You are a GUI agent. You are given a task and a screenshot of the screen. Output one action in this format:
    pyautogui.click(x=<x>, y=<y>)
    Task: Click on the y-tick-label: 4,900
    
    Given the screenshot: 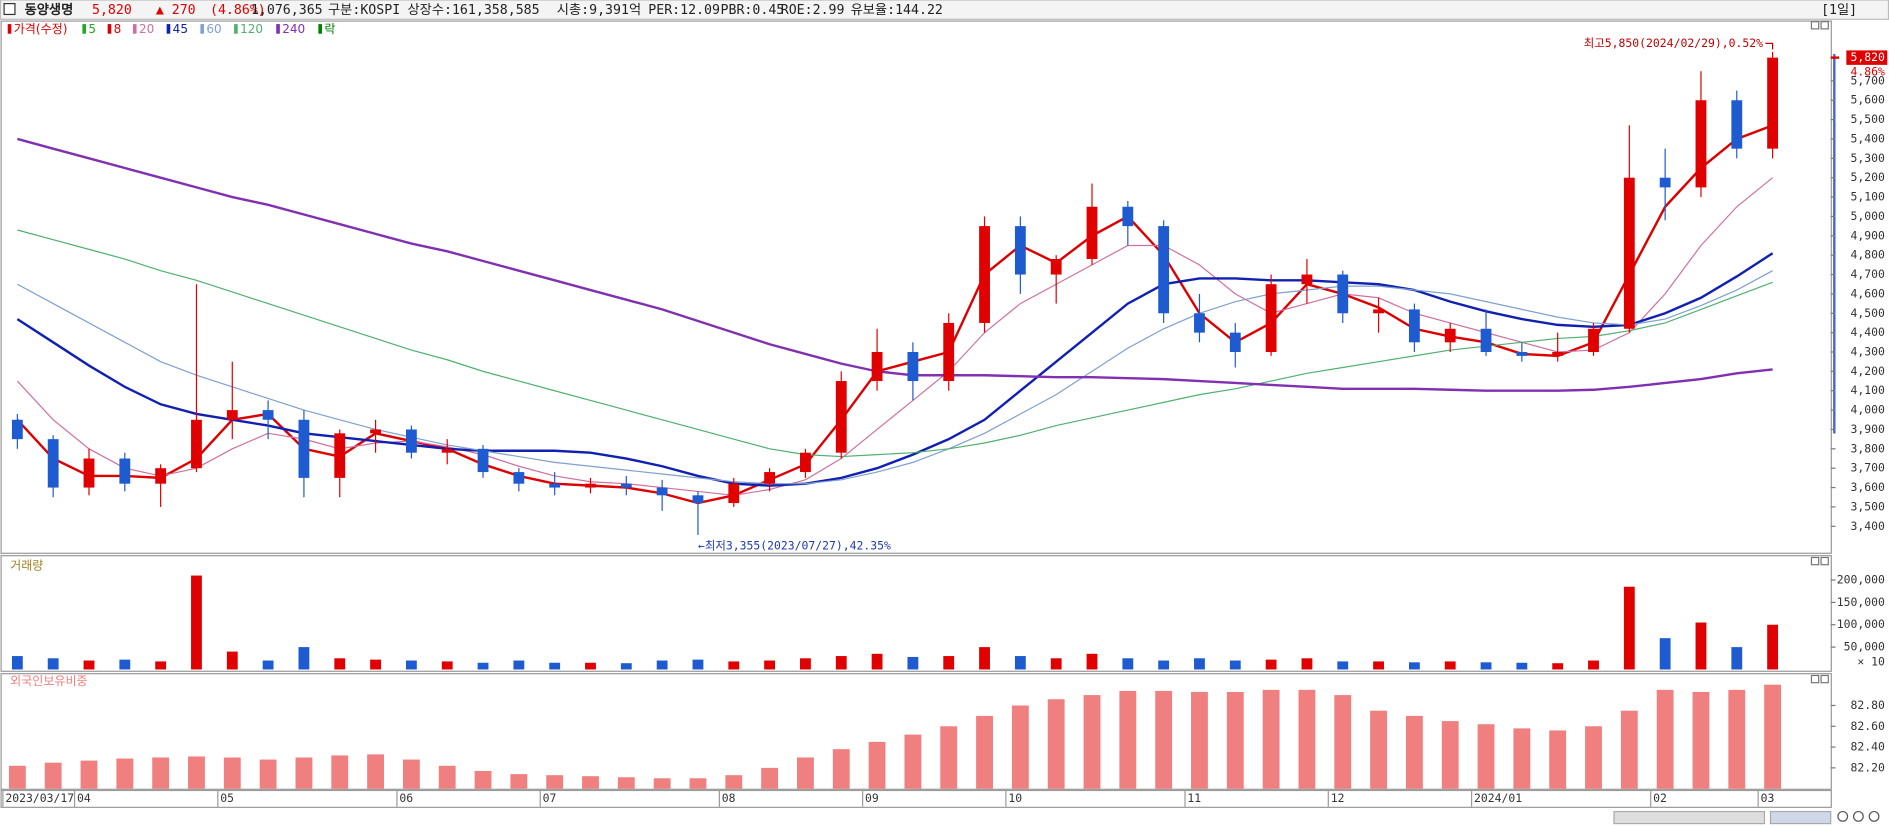 What is the action you would take?
    pyautogui.click(x=1867, y=235)
    